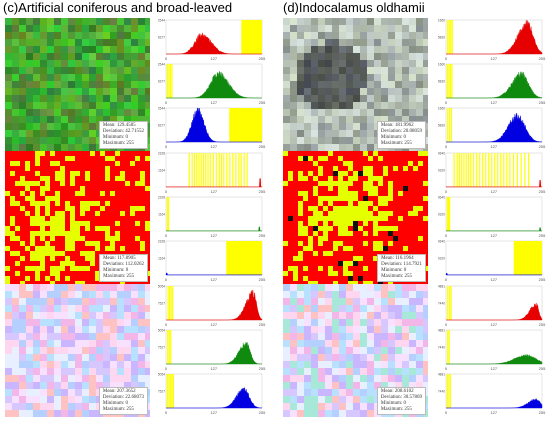  Describe the element at coordinates (244, 258) in the screenshot. I see `threshold-band` at that location.